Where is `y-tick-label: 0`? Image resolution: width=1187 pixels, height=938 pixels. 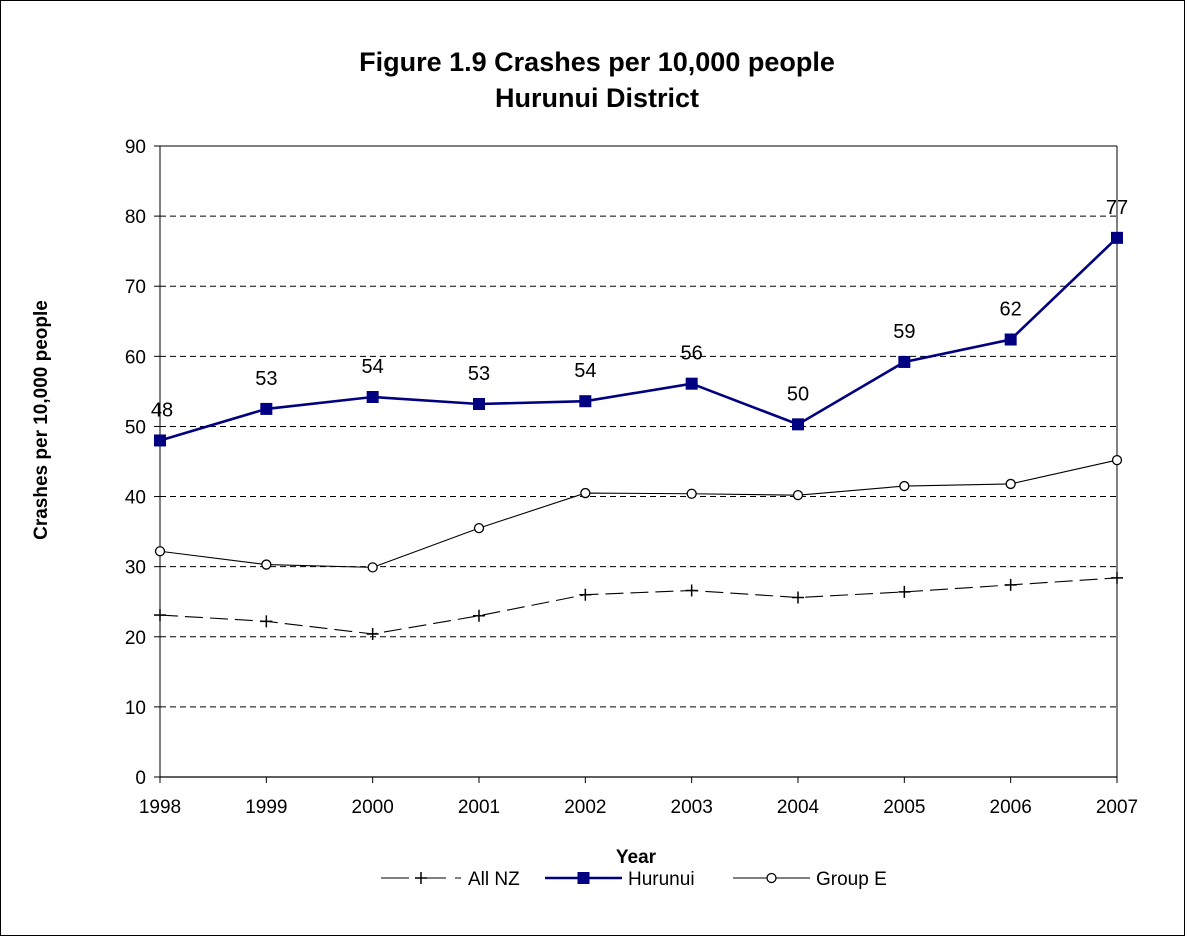 y-tick-label: 0 is located at coordinates (140, 778).